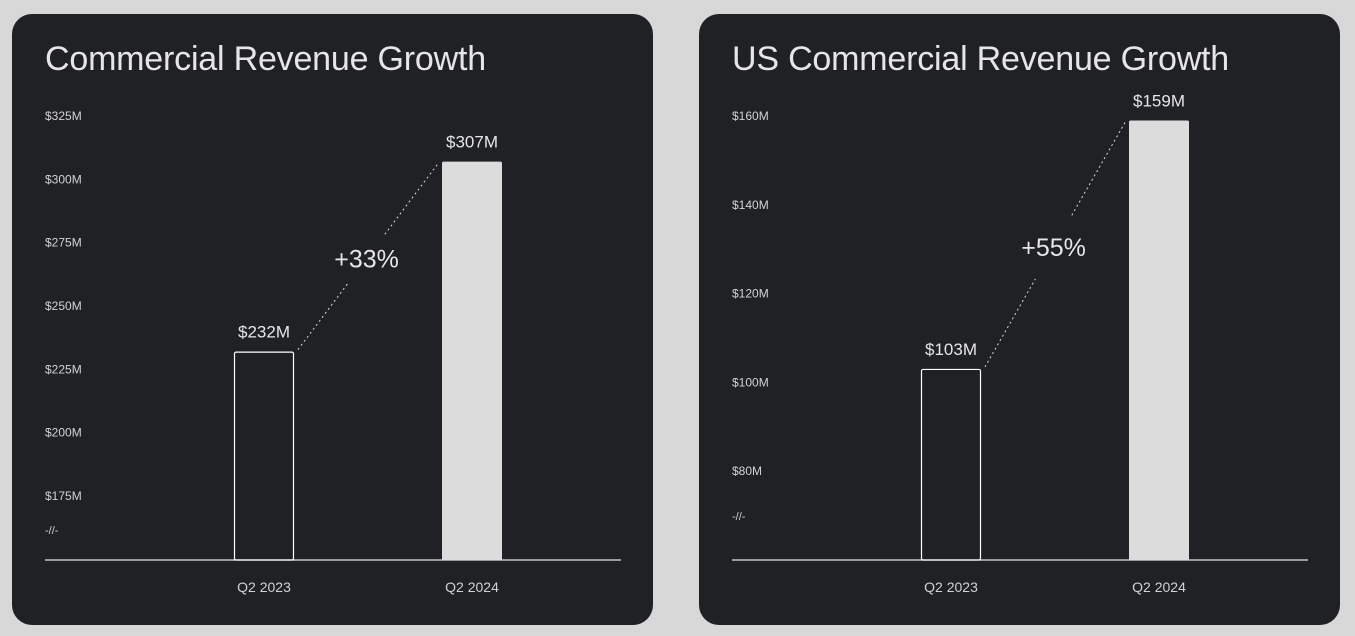  Describe the element at coordinates (63, 496) in the screenshot. I see `y-tick-label: $175M` at that location.